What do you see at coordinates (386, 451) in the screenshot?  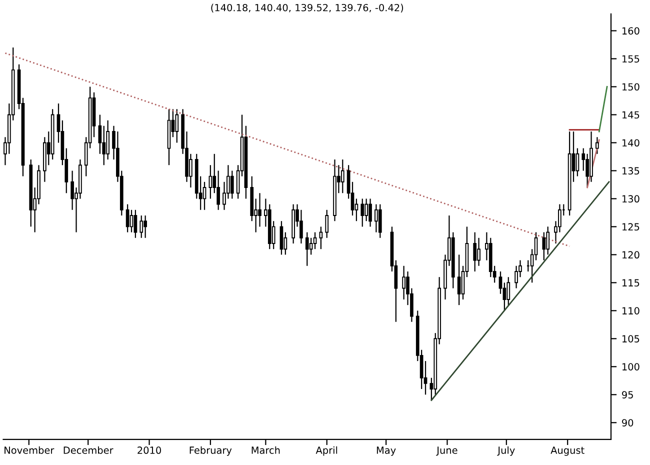 I see `x-tick-label: May` at bounding box center [386, 451].